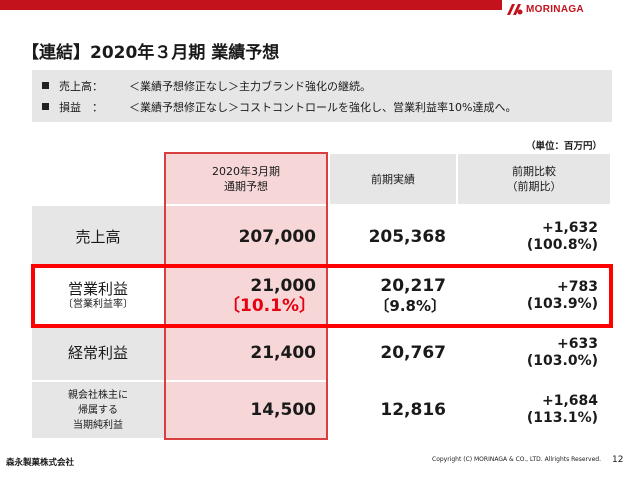  What do you see at coordinates (98, 304) in the screenshot?
I see `label-subline: 〔営業利益率〕` at bounding box center [98, 304].